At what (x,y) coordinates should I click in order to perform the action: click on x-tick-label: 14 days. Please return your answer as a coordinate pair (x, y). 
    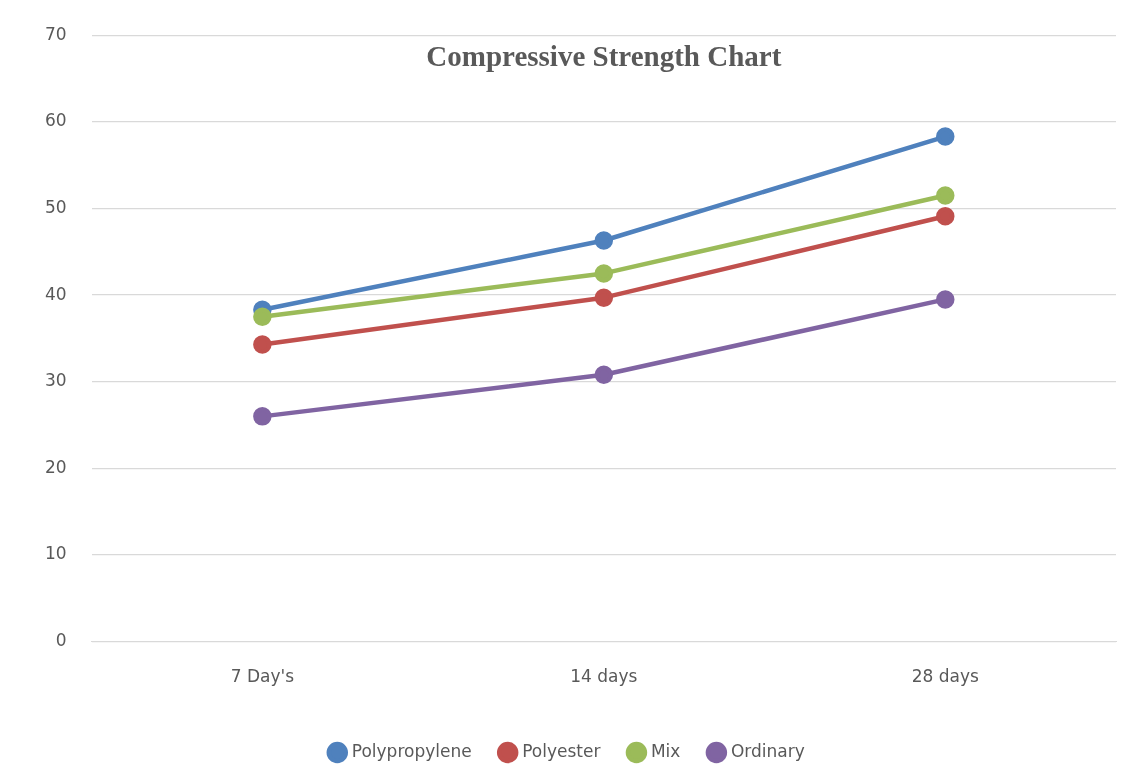
    Looking at the image, I should click on (604, 676).